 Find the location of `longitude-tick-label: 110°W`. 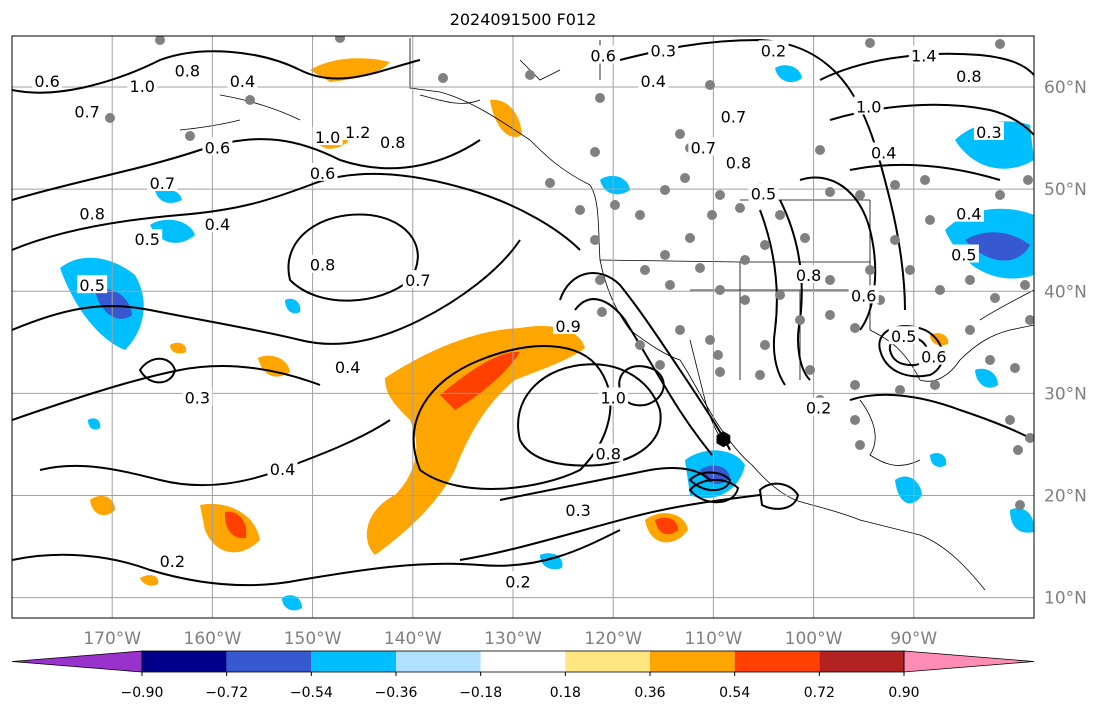

longitude-tick-label: 110°W is located at coordinates (713, 639).